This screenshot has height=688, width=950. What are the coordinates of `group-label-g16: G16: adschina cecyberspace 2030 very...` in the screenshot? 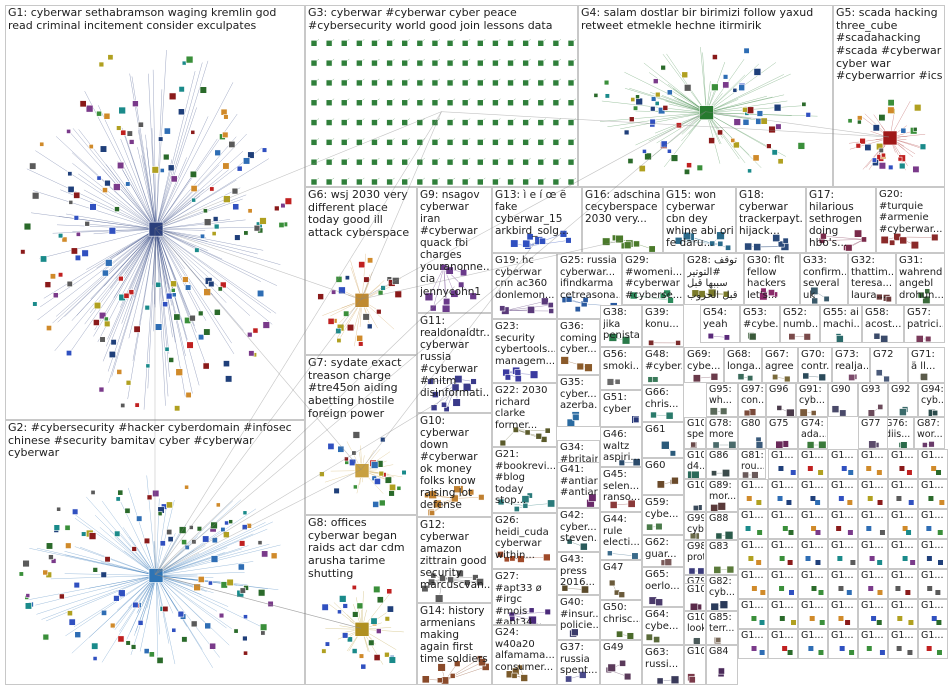 It's located at (623, 207).